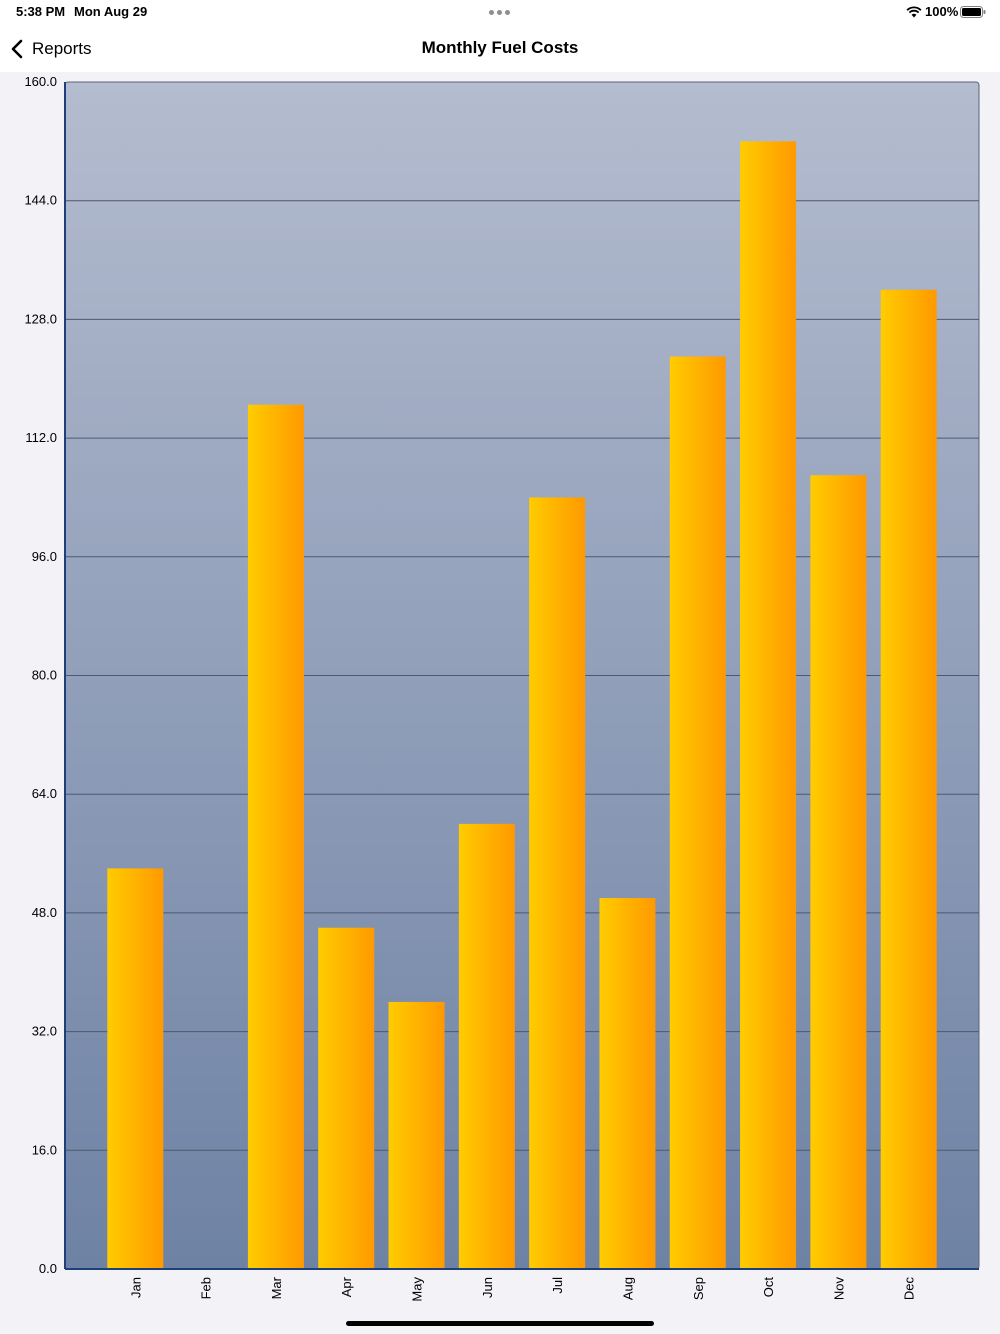 Image resolution: width=1000 pixels, height=1334 pixels. Describe the element at coordinates (135, 1287) in the screenshot. I see `x-tick-label: Jan` at that location.